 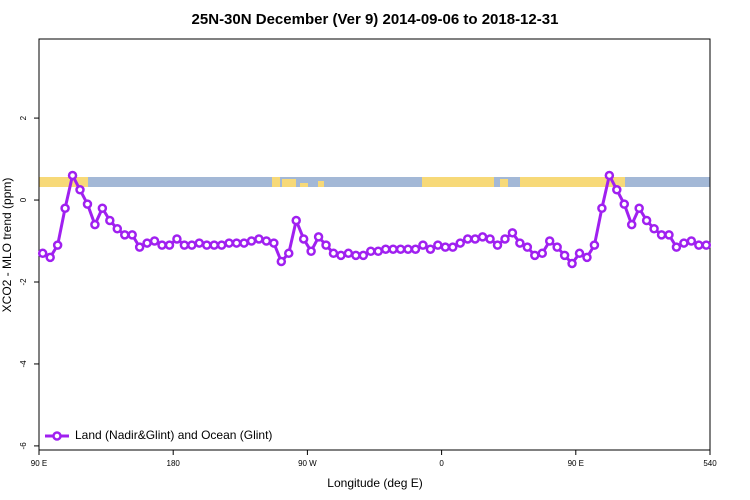 What do you see at coordinates (23, 117) in the screenshot?
I see `y-tick-label: 2` at bounding box center [23, 117].